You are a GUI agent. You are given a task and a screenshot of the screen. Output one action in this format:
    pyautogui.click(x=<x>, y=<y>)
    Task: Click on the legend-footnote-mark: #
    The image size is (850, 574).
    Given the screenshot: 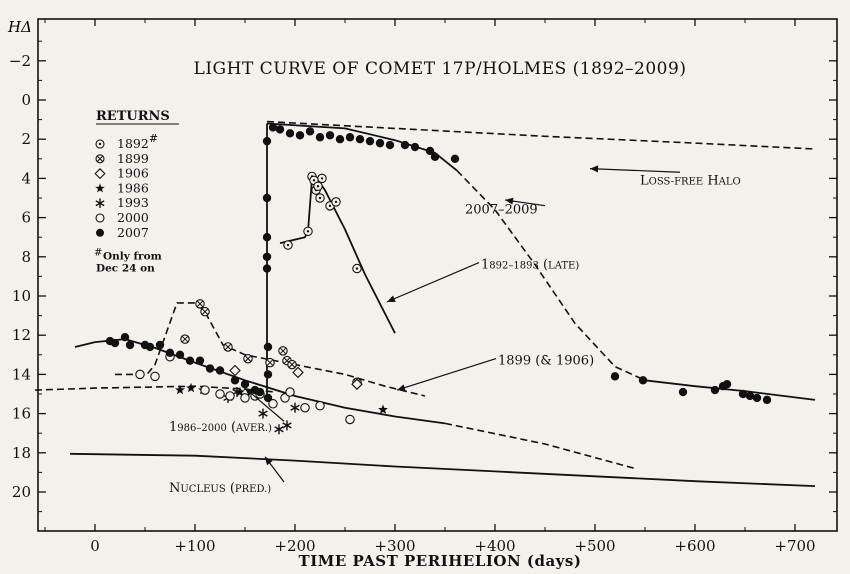 What is the action you would take?
    pyautogui.click(x=98, y=253)
    